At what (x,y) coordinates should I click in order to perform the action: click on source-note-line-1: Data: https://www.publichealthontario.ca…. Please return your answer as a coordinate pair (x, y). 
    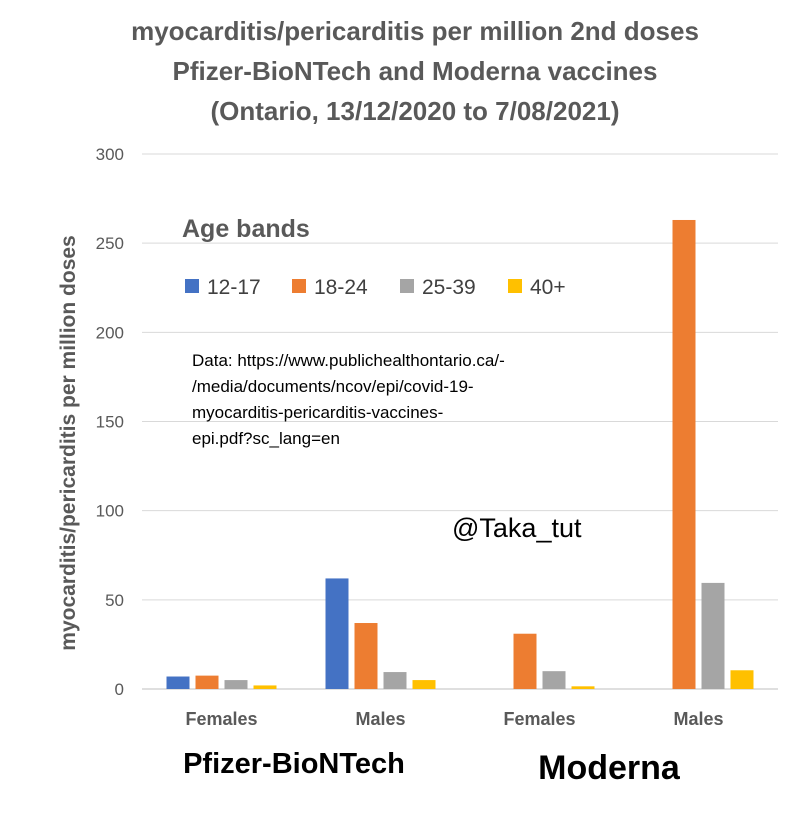
    Looking at the image, I should click on (348, 360).